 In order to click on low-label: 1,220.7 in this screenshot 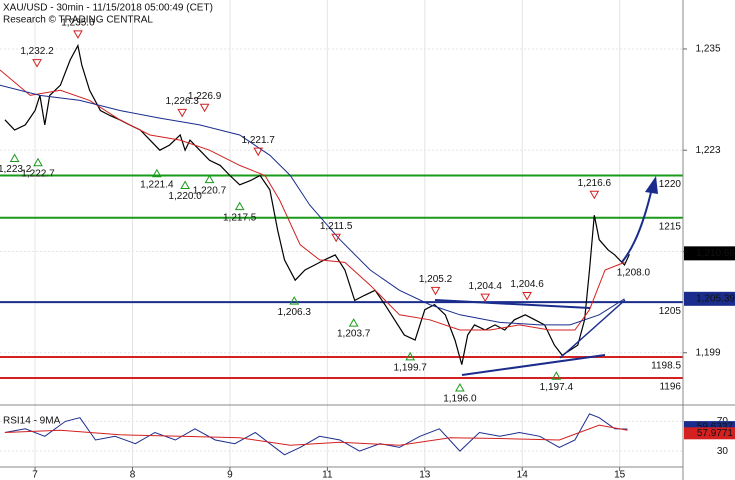, I will do `click(210, 190)`.